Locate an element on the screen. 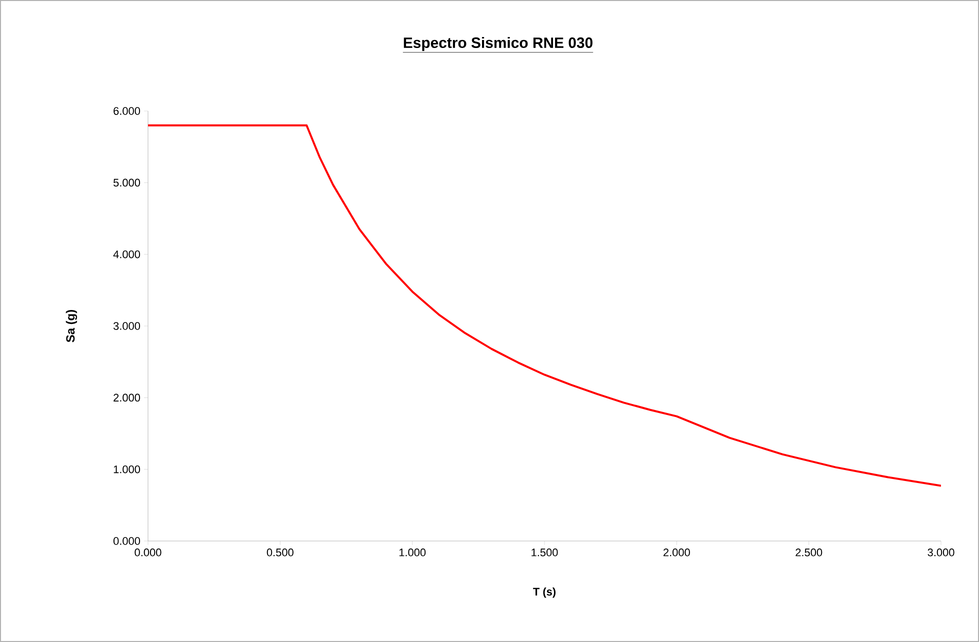 The width and height of the screenshot is (979, 642). x-tick-label: 0.000 is located at coordinates (148, 552).